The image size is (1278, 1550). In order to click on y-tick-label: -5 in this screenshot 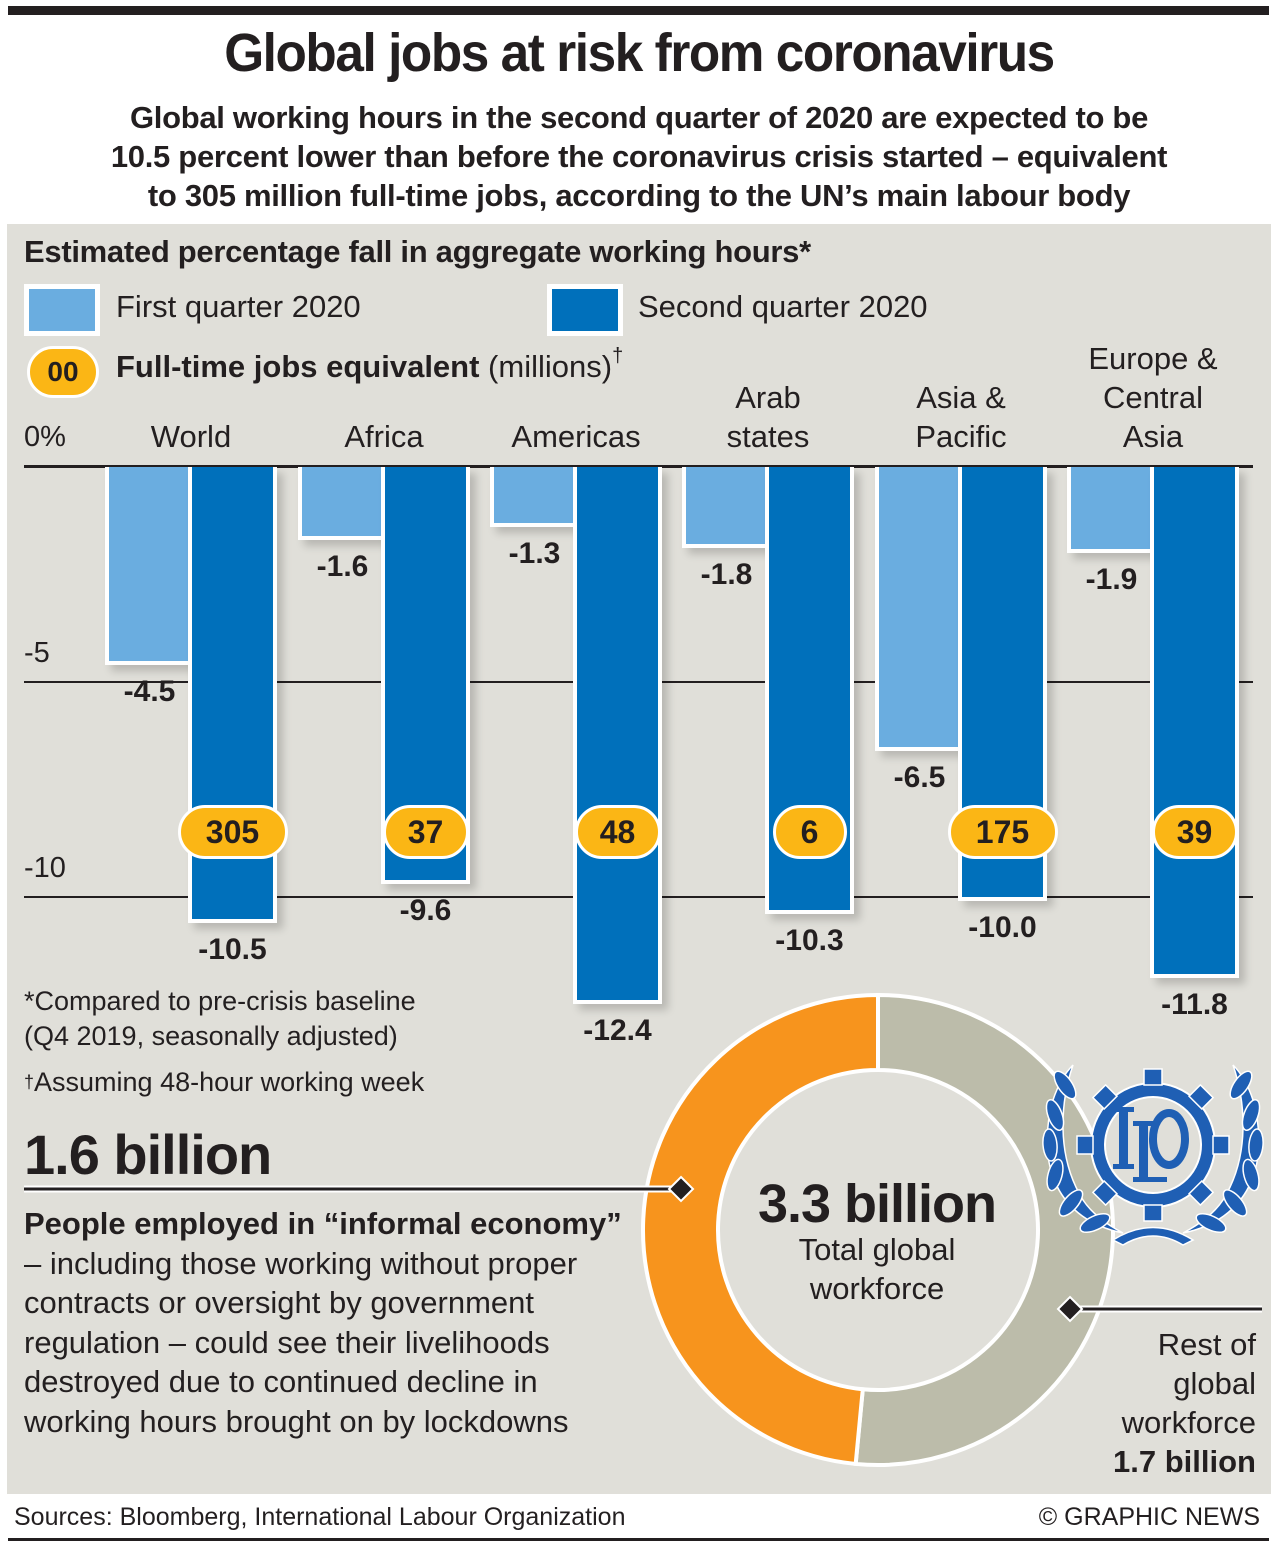, I will do `click(37, 653)`.